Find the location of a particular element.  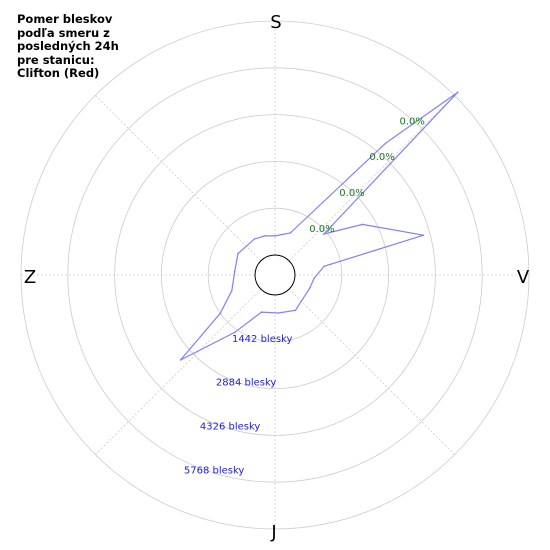

grid-ring is located at coordinates (275, 275).